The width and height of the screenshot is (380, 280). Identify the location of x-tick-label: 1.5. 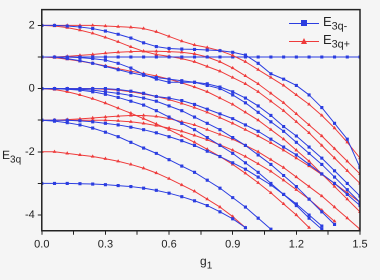
(360, 244).